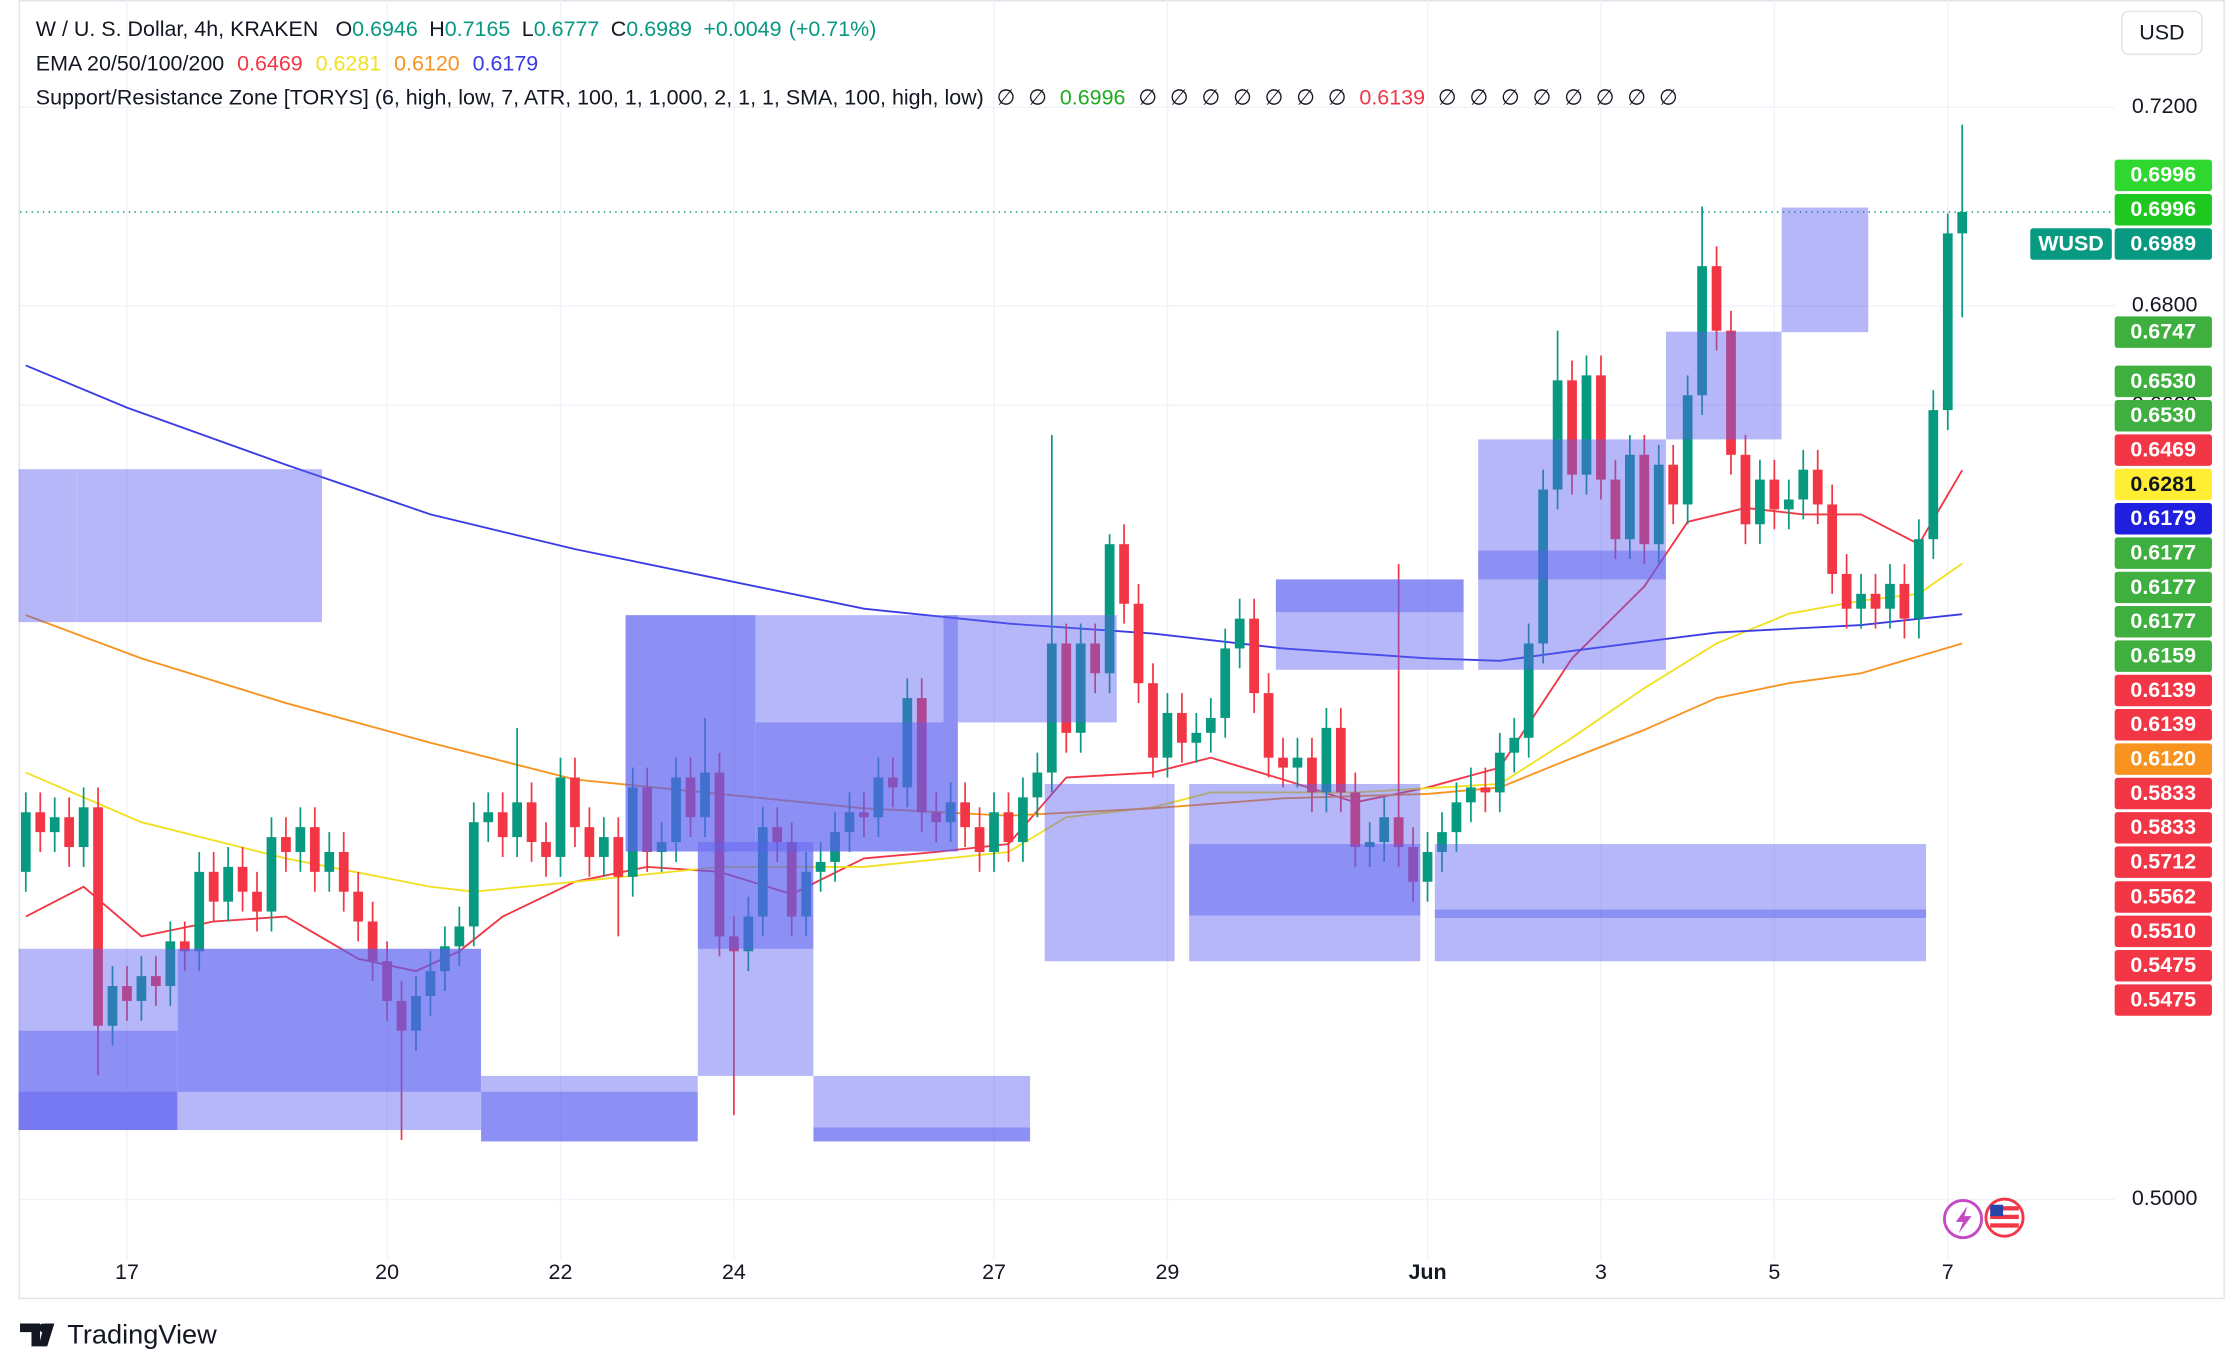 Image resolution: width=2232 pixels, height=1364 pixels. What do you see at coordinates (1983, 1218) in the screenshot?
I see `event-icons` at bounding box center [1983, 1218].